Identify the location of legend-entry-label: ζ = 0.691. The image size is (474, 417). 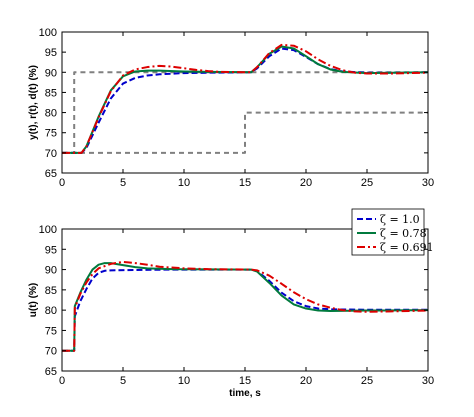
(407, 247).